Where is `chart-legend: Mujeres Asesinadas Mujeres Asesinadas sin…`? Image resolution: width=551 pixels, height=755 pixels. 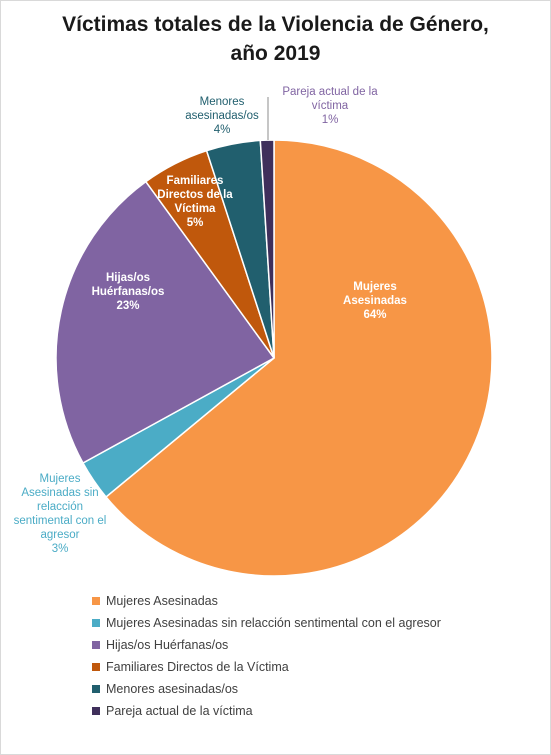
chart-legend: Mujeres Asesinadas Mujeres Asesinadas sin… is located at coordinates (266, 656).